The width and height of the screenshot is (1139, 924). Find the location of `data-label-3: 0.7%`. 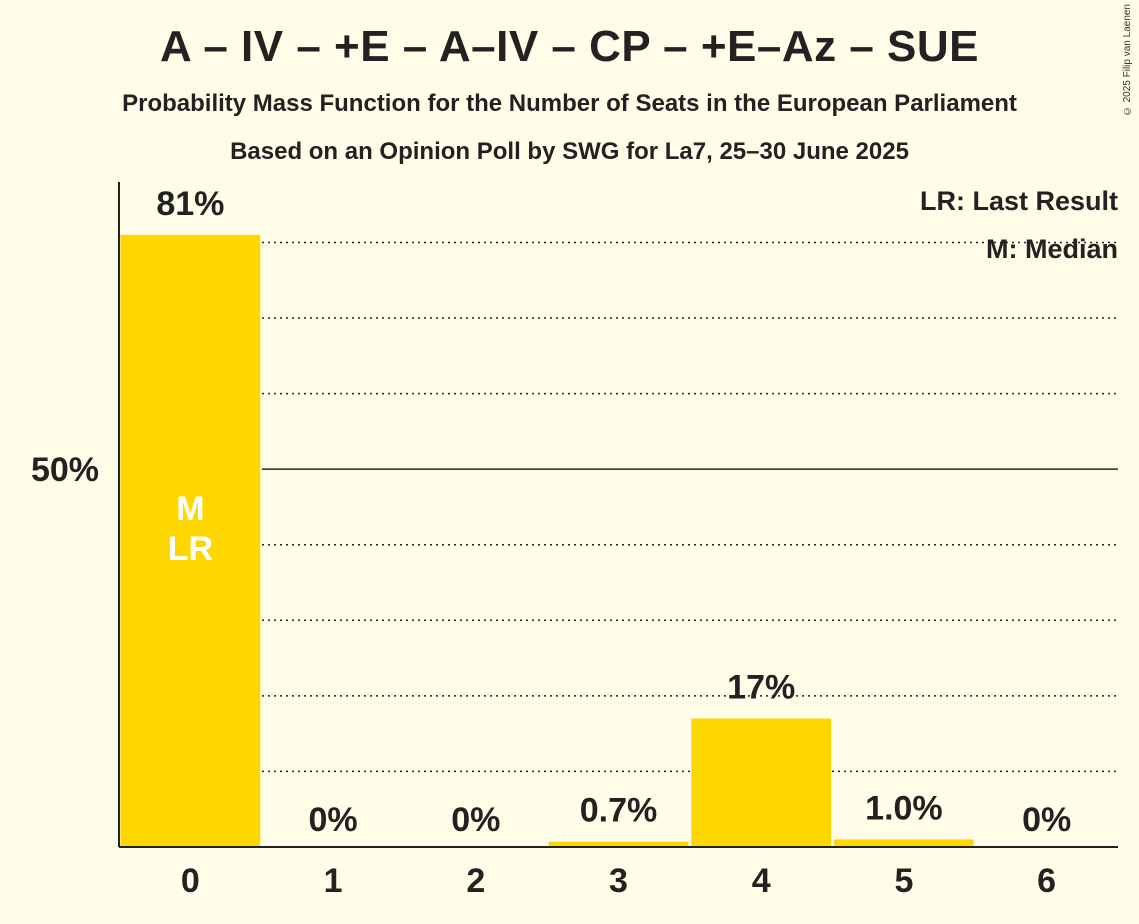

data-label-3: 0.7% is located at coordinates (619, 811).